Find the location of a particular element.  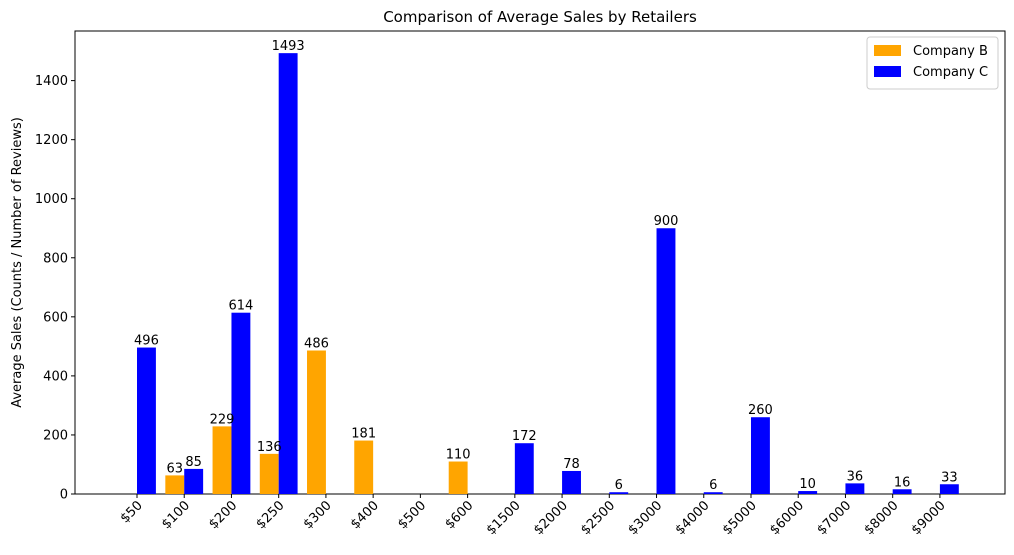

bar-value-label: 260 is located at coordinates (760, 410).